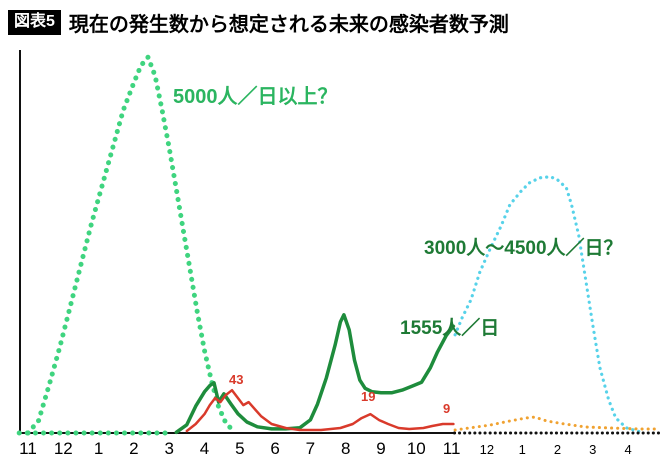  I want to click on x-tick-label: 8, so click(345, 448).